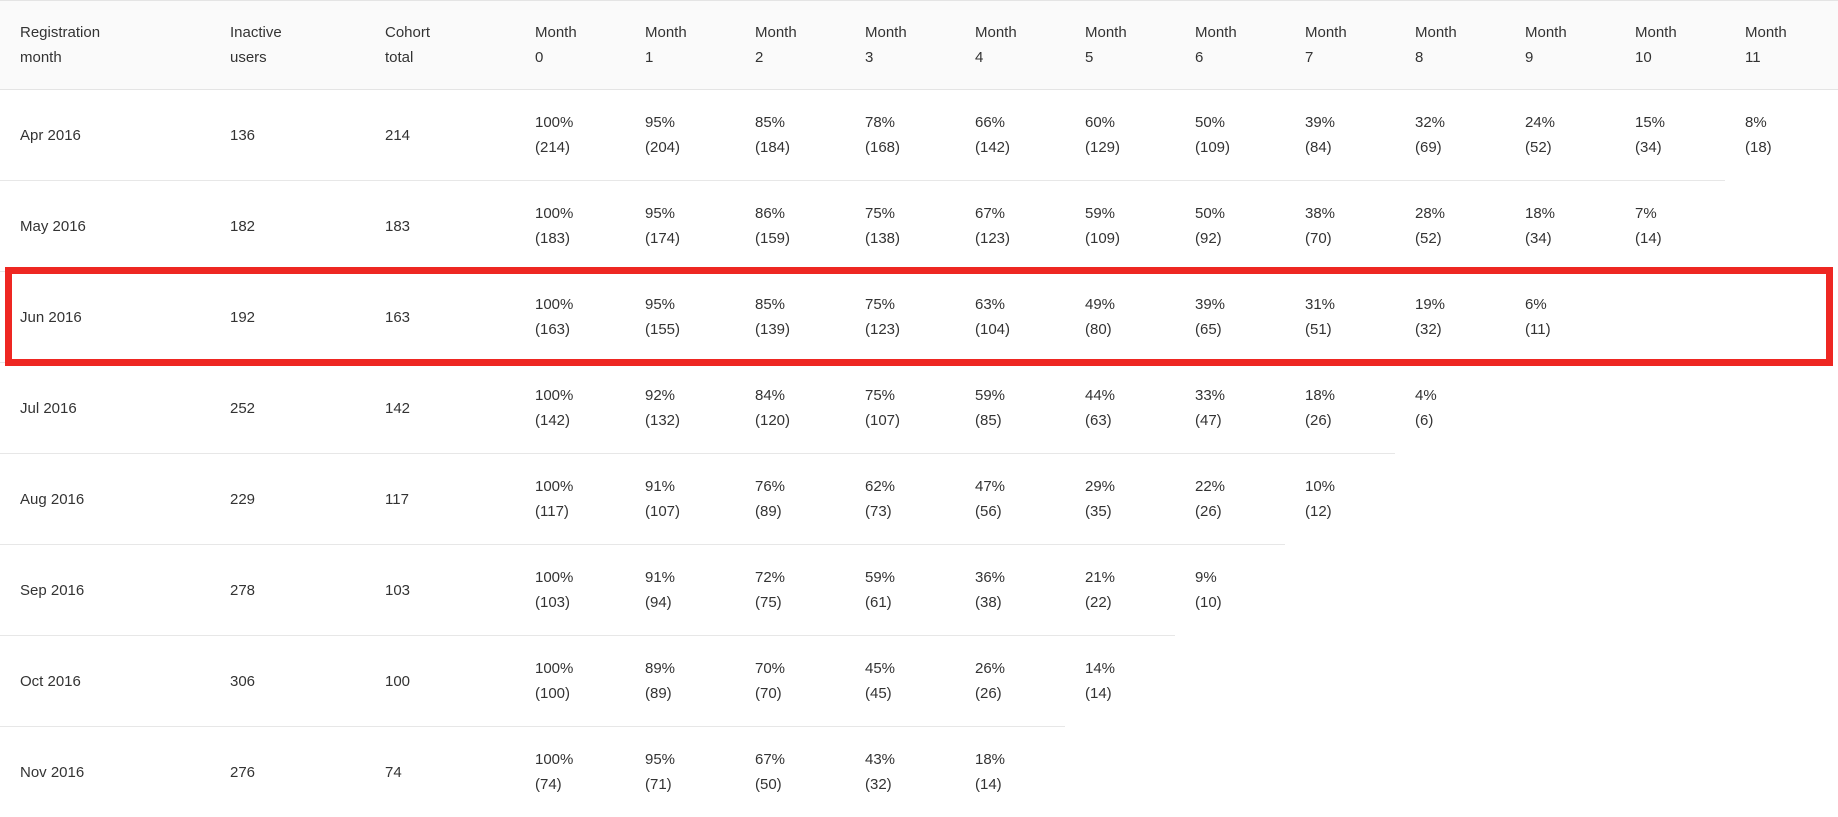  Describe the element at coordinates (1010, 772) in the screenshot. I see `retention-cell: 18% (14)` at that location.